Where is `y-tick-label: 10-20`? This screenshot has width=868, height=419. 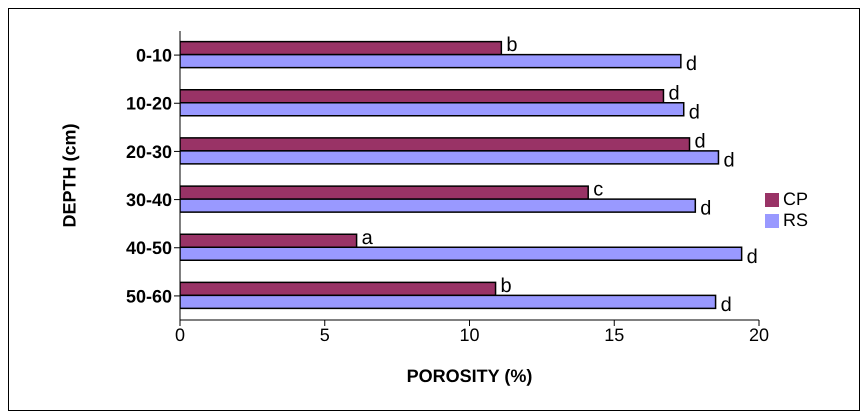 y-tick-label: 10-20 is located at coordinates (149, 104).